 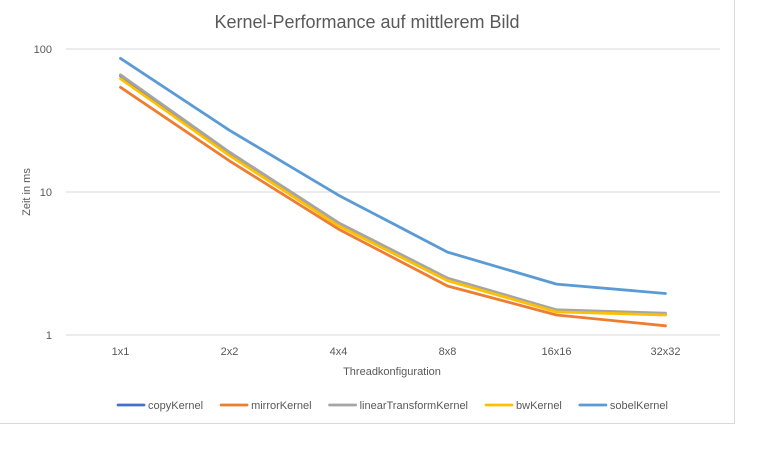 What do you see at coordinates (557, 352) in the screenshot?
I see `x-tick-label: 16x16` at bounding box center [557, 352].